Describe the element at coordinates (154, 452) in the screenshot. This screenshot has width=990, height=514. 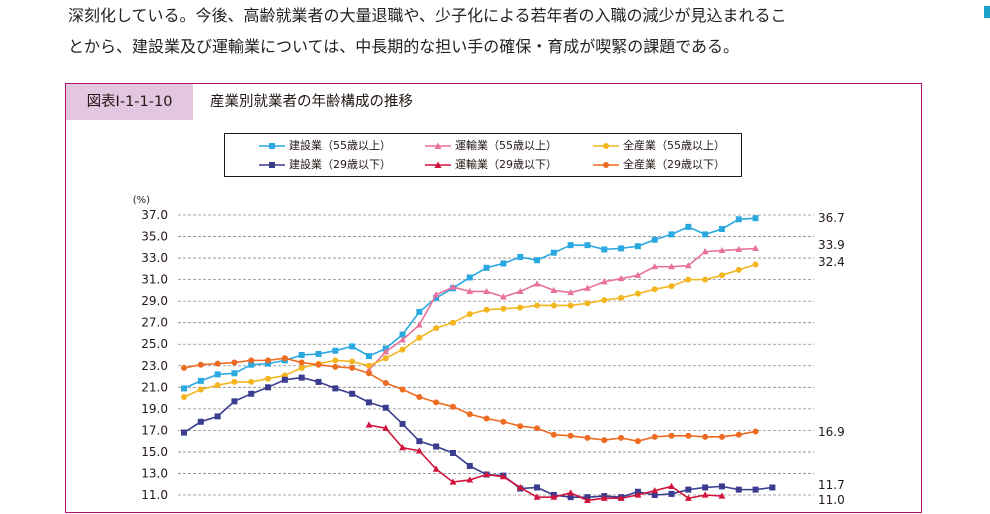
I see `y-tick-label: 15.0` at that location.